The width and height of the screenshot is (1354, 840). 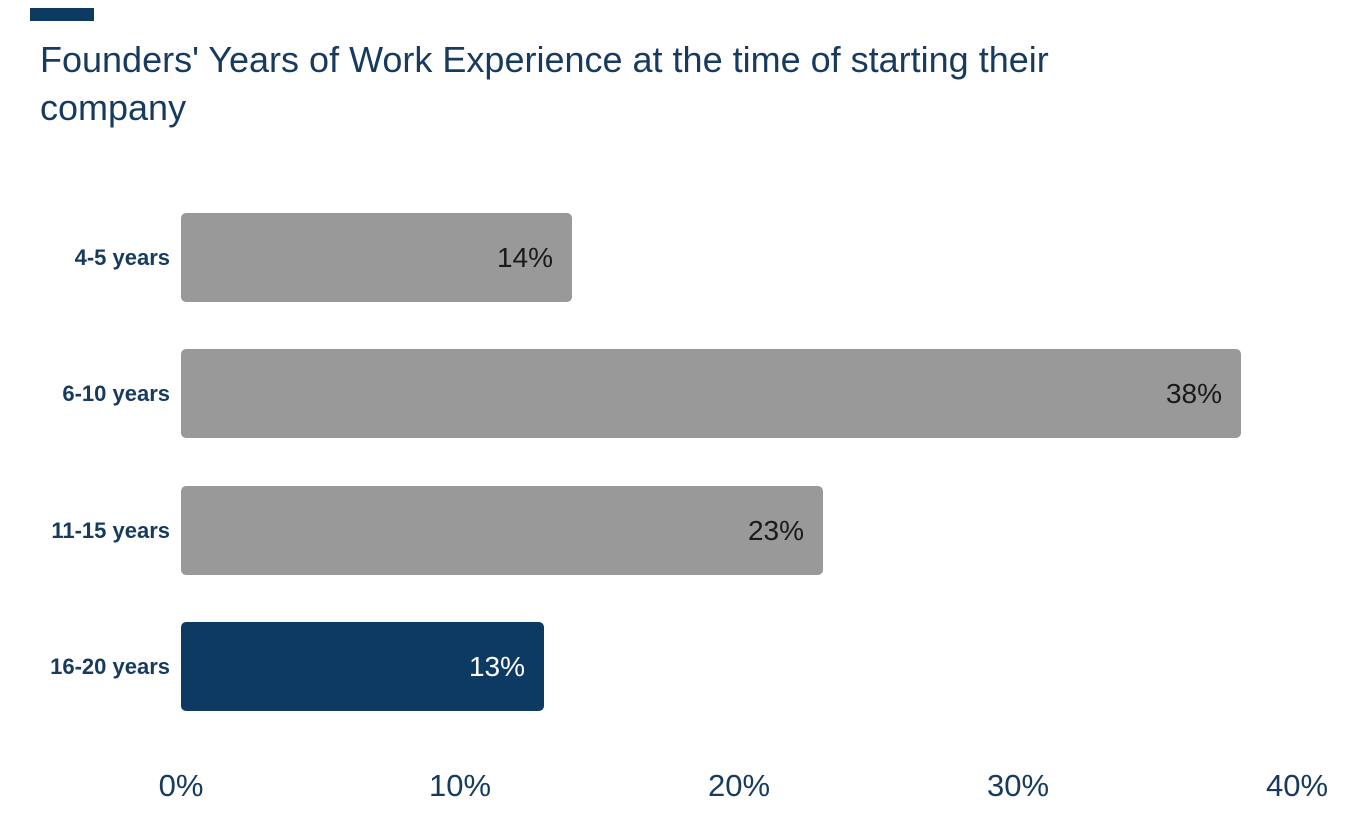 I want to click on bar-highlighted: 13%, so click(x=362, y=666).